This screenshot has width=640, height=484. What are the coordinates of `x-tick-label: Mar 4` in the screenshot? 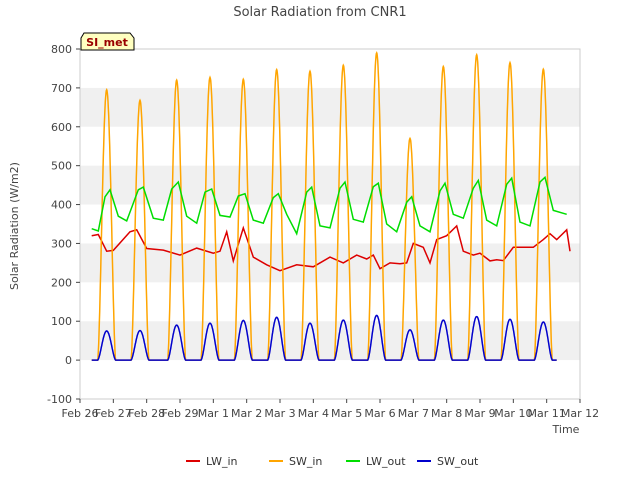 It's located at (313, 413).